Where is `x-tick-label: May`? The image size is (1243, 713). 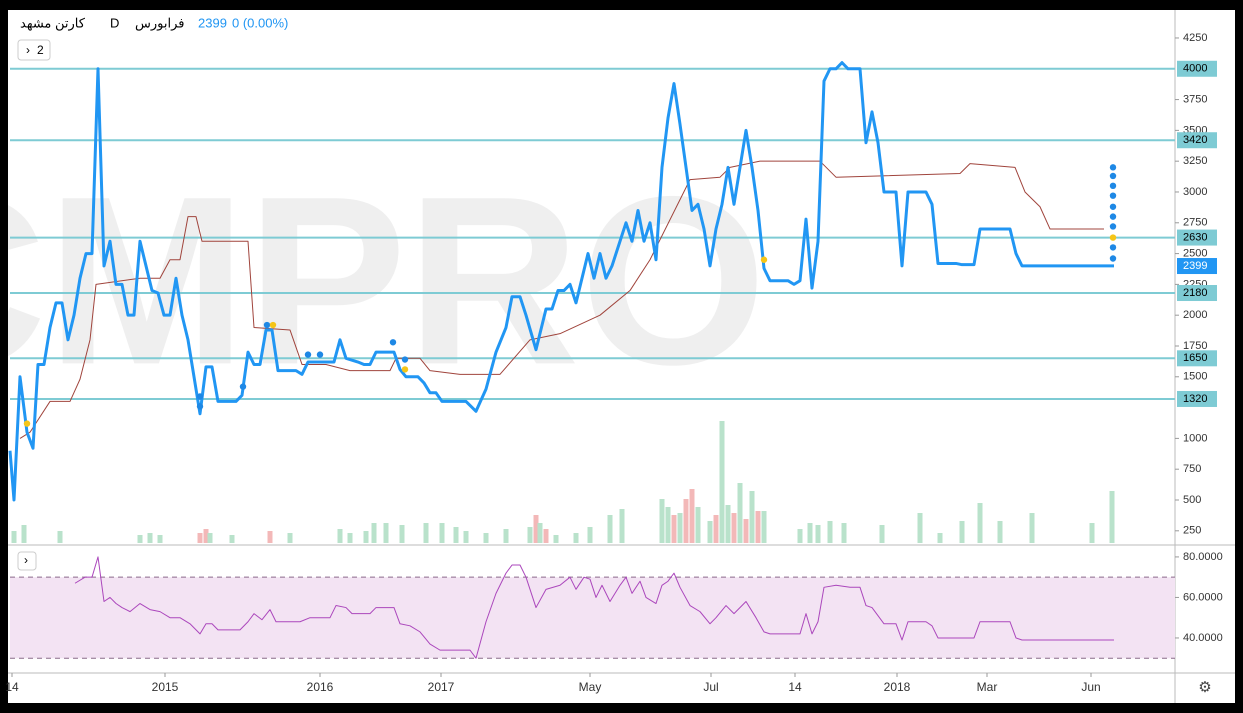
x-tick-label: May is located at coordinates (590, 687).